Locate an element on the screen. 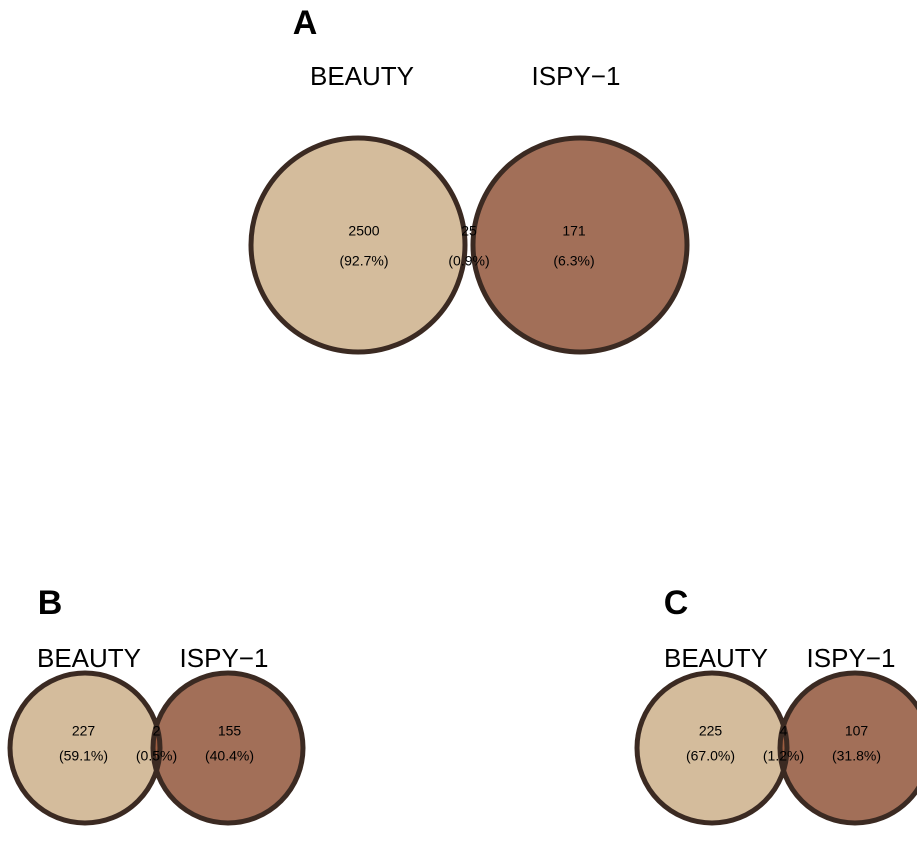  panel-label: B is located at coordinates (50, 603).